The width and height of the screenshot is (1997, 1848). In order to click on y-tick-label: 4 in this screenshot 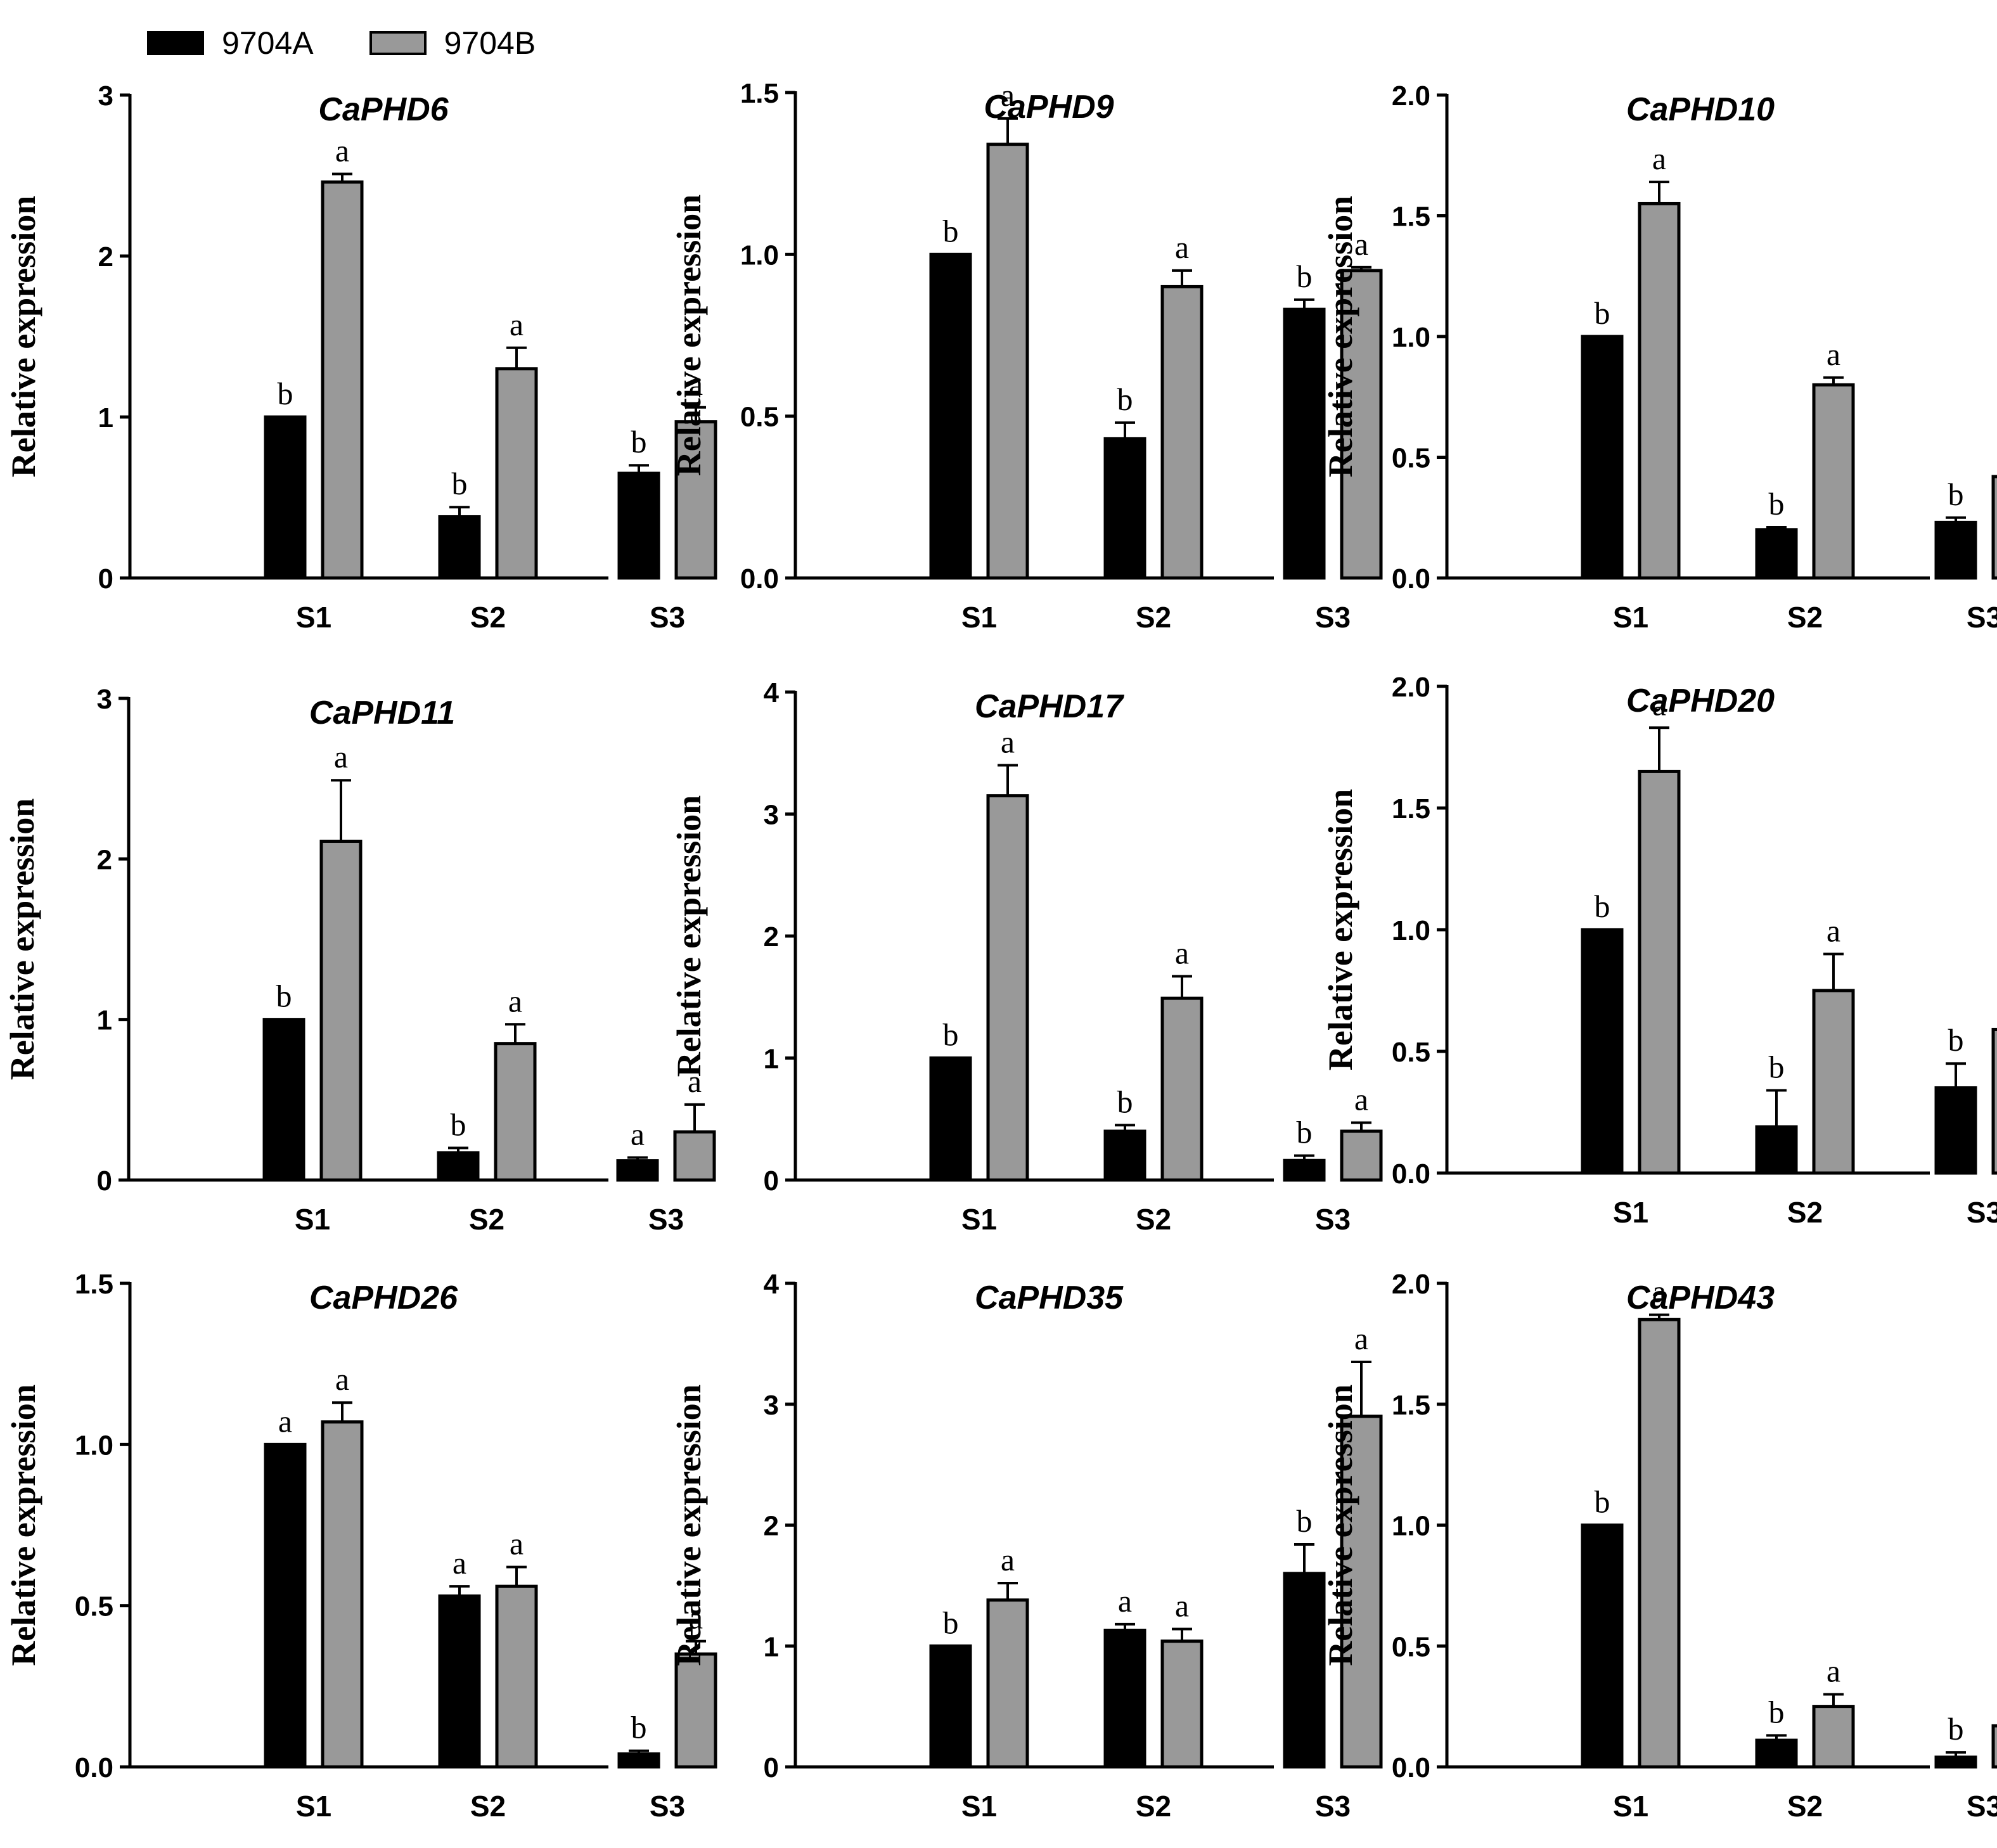, I will do `click(772, 693)`.